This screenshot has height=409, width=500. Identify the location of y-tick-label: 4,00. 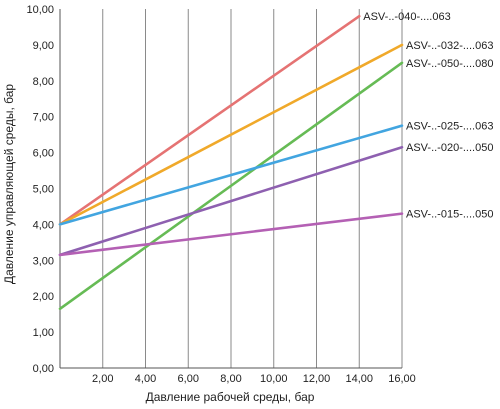
(43, 225).